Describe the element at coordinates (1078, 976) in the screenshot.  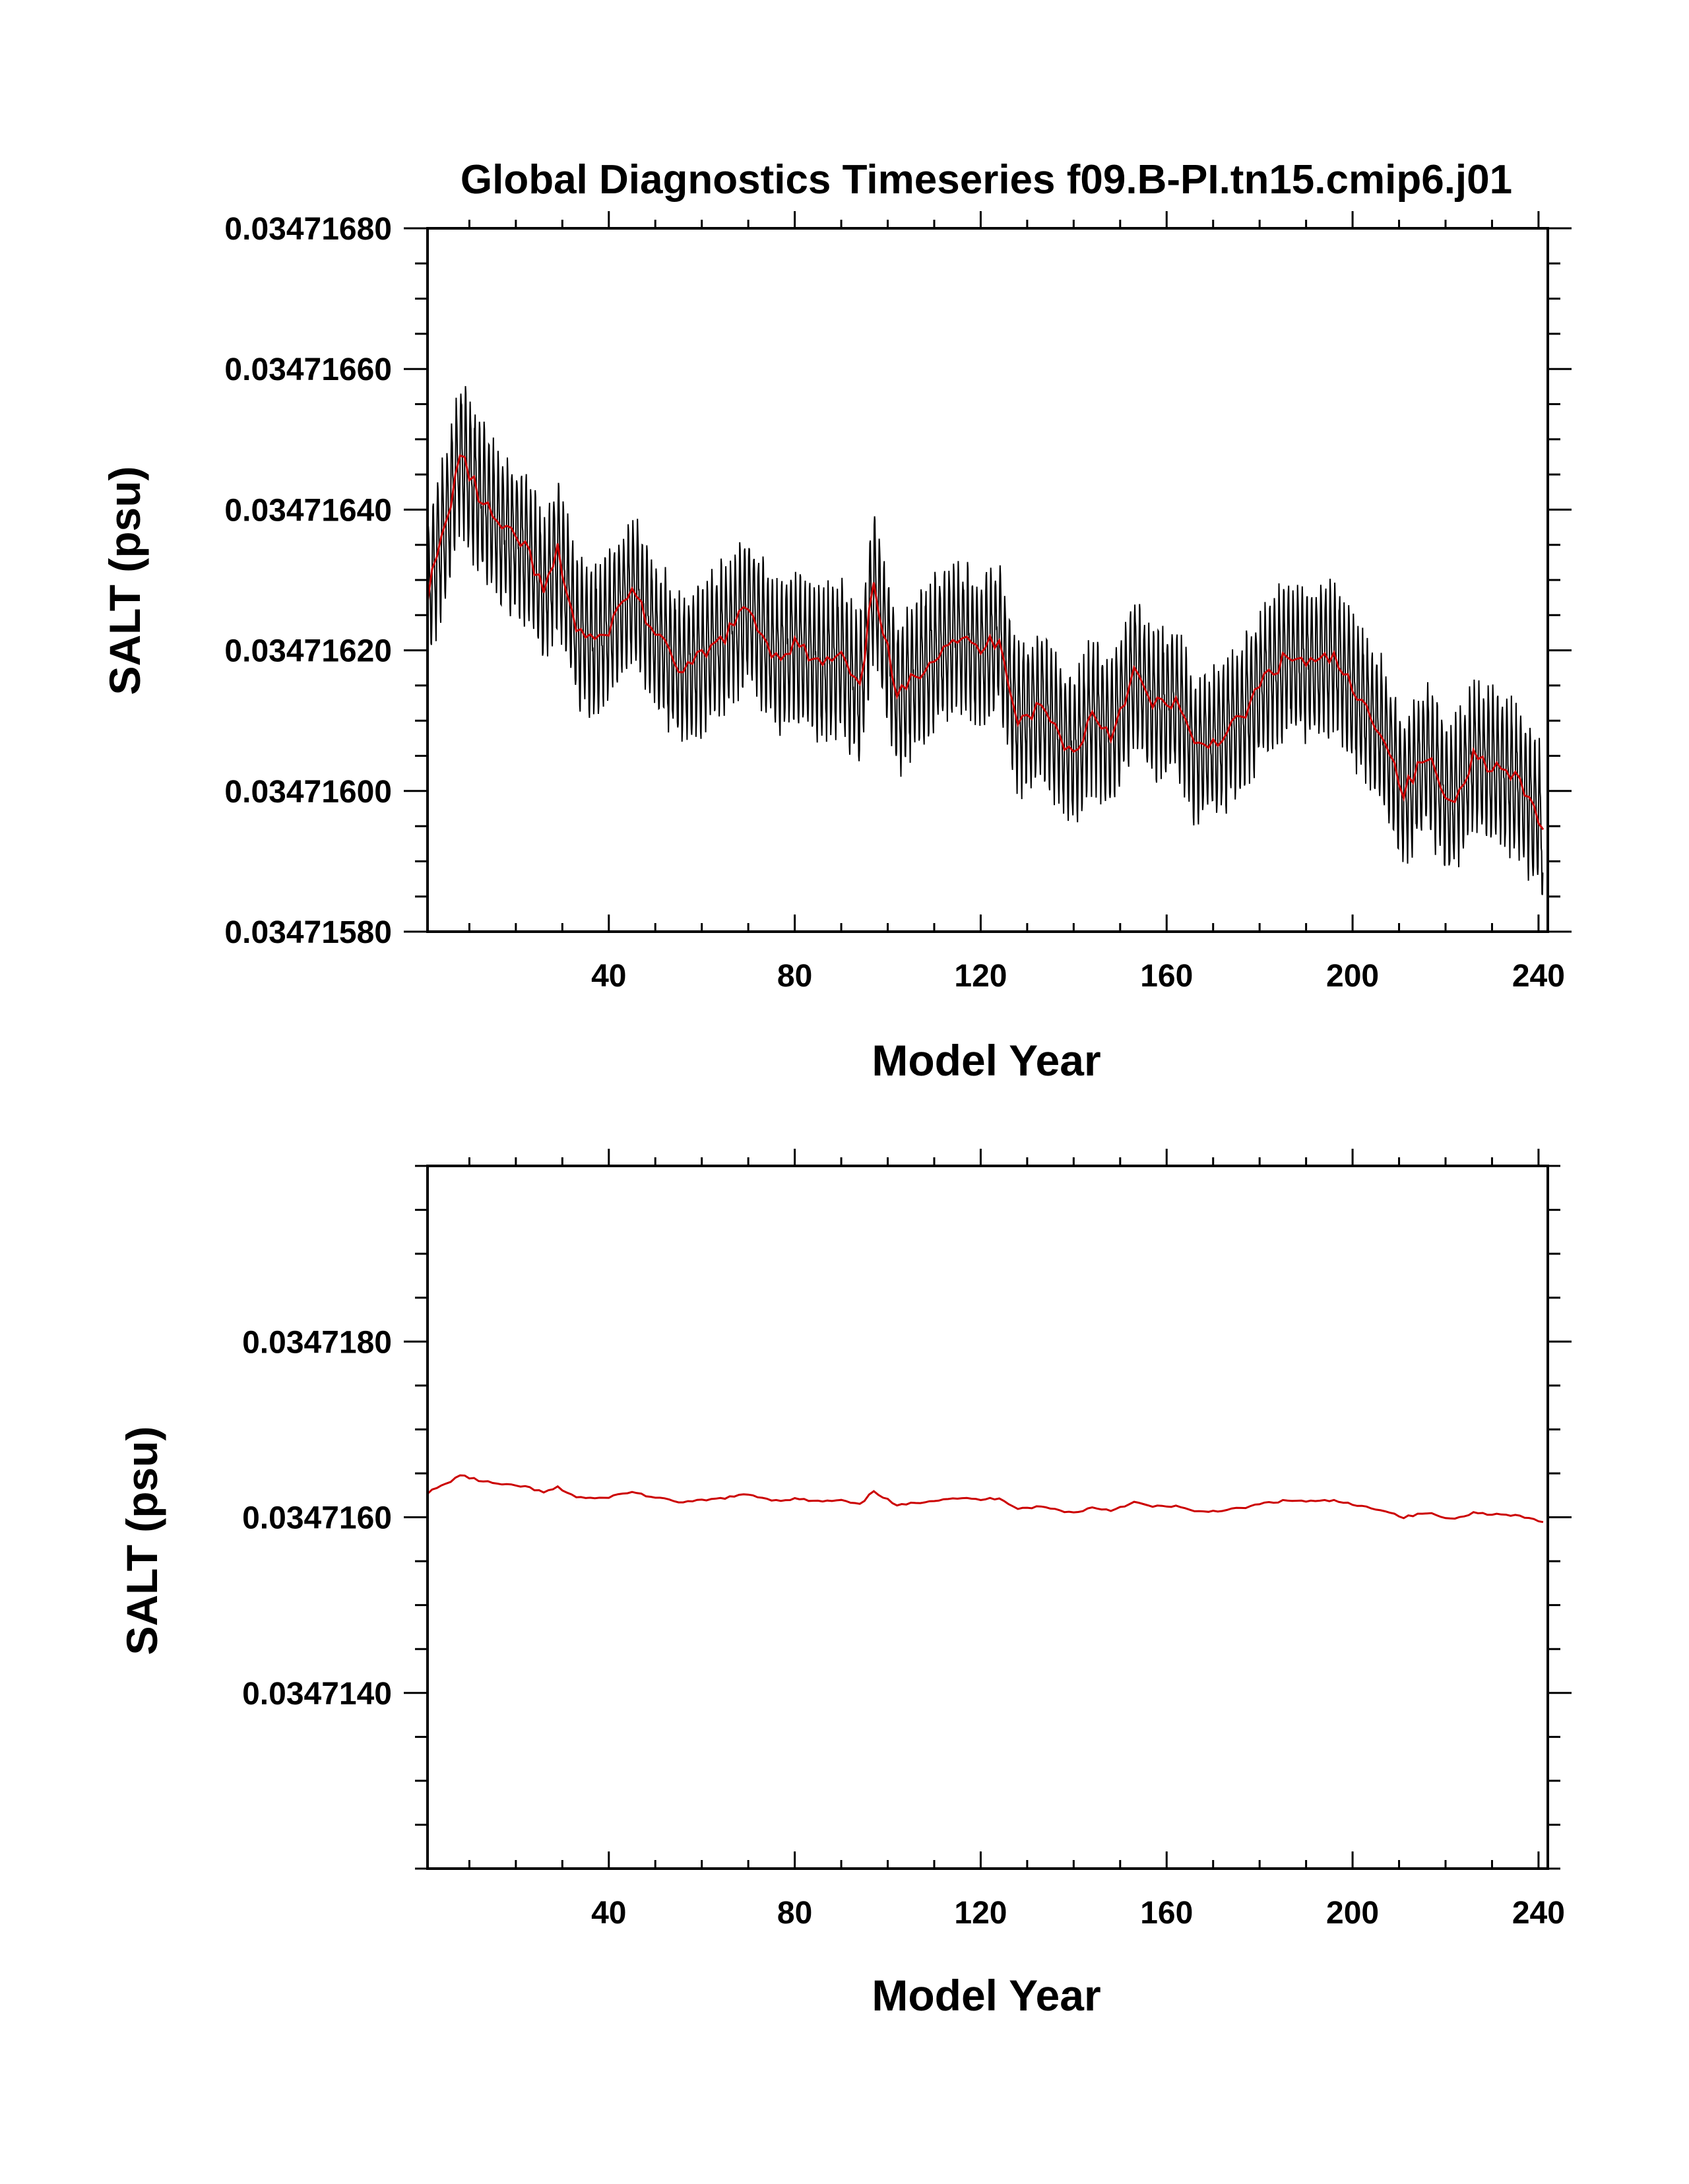
I see `x-tick-labels-top: 40 80 120 160 200 240` at that location.